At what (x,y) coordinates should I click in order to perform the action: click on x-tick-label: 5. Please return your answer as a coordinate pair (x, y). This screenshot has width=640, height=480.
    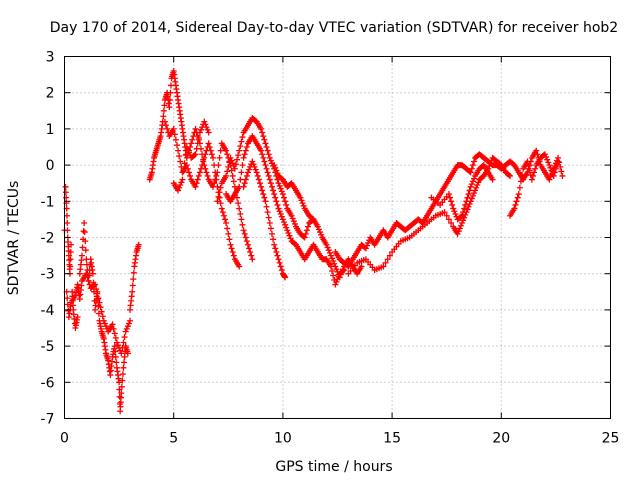
    Looking at the image, I should click on (173, 439).